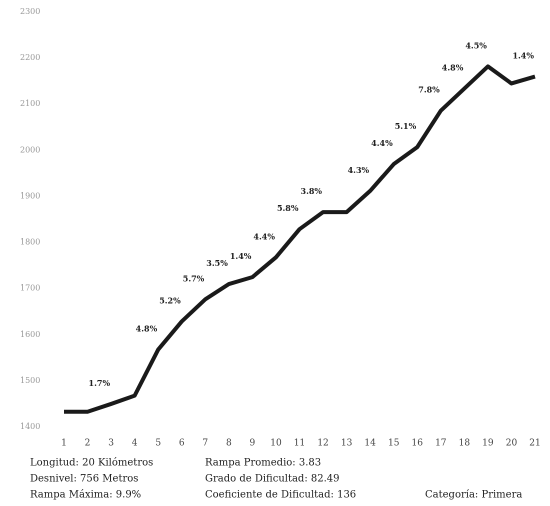 The width and height of the screenshot is (550, 506). Describe the element at coordinates (253, 444) in the screenshot. I see `x-tick-label: 9` at that location.